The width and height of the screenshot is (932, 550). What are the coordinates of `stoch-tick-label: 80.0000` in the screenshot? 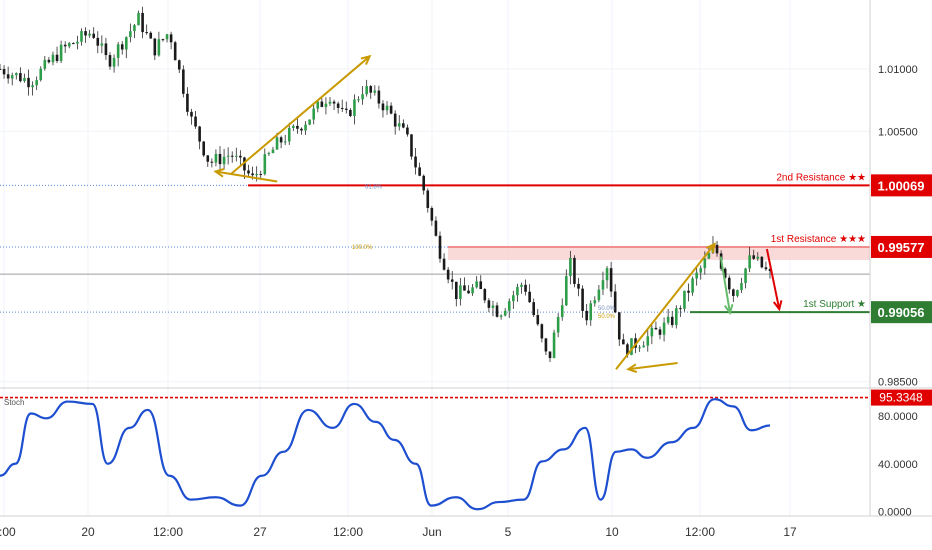 It's located at (898, 417).